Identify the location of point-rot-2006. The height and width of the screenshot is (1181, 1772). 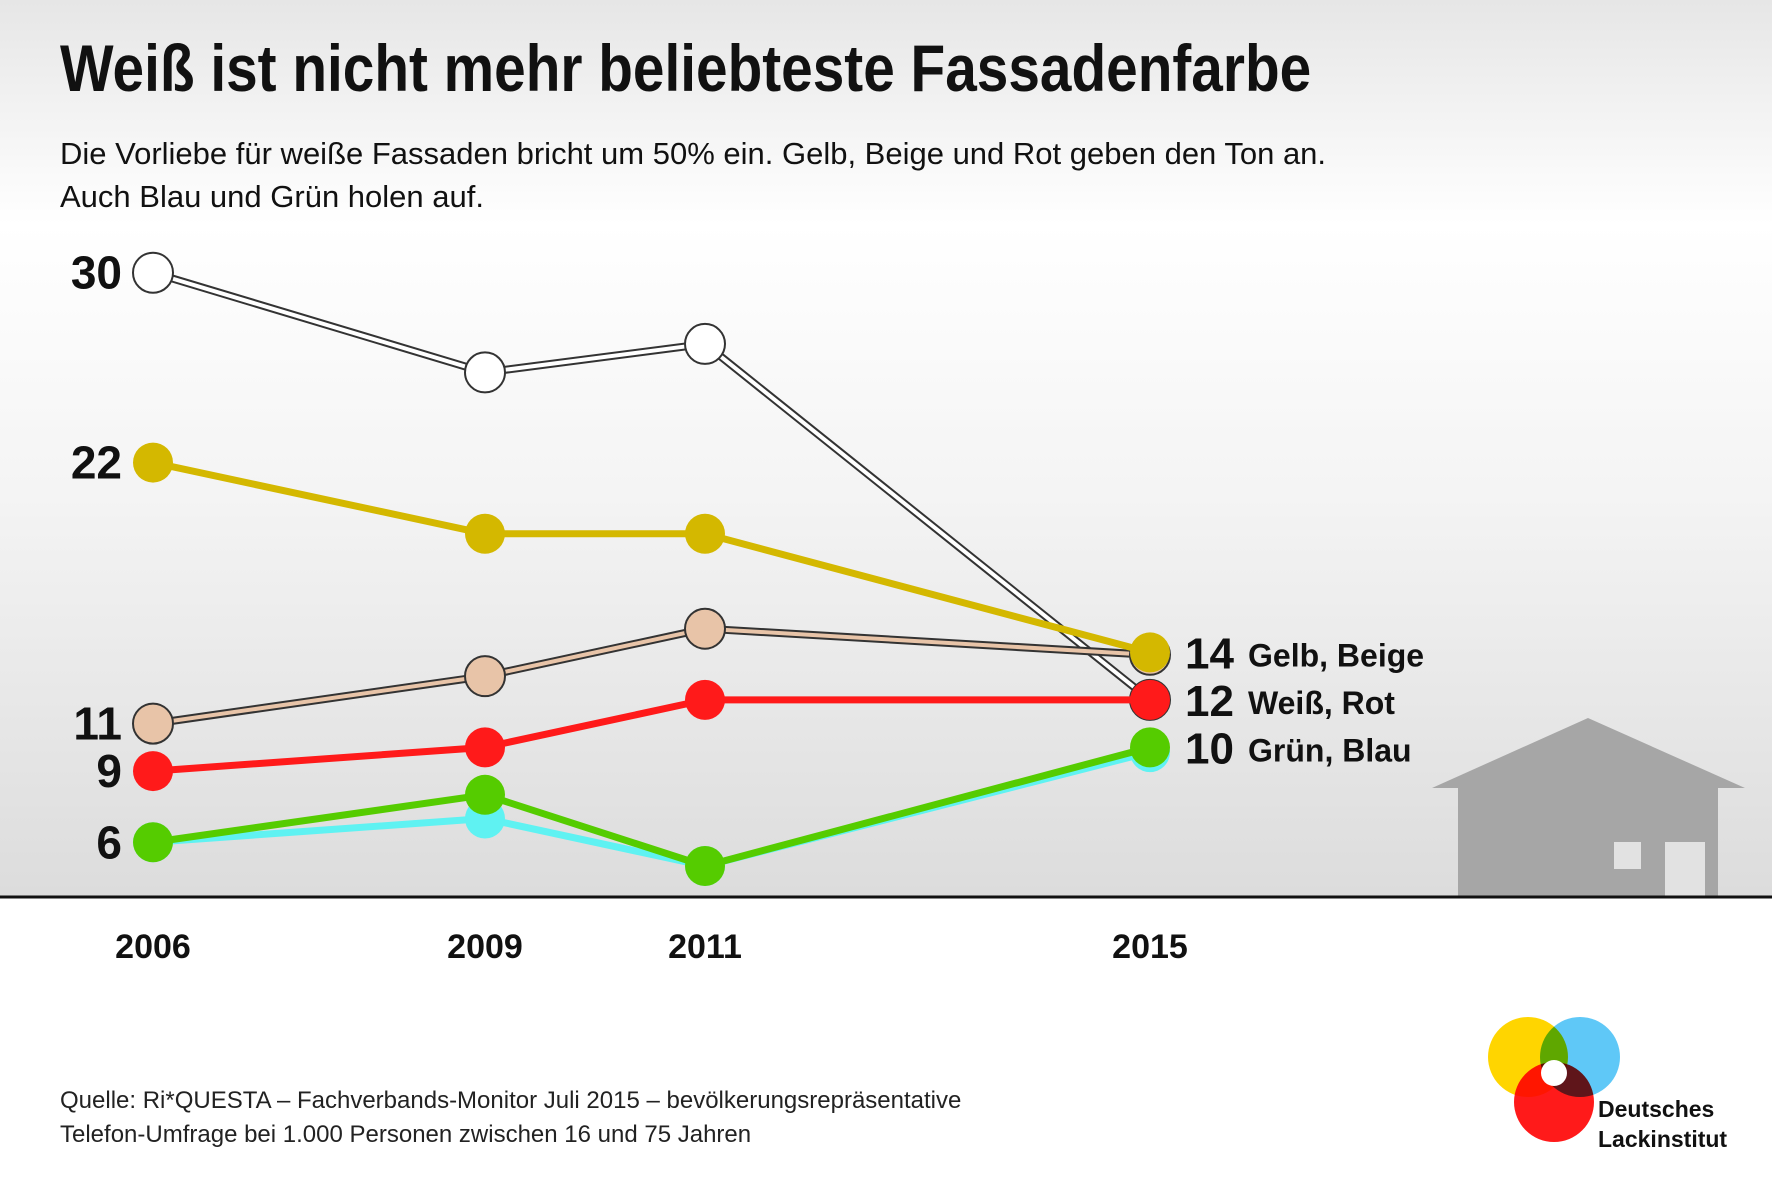
(153, 771).